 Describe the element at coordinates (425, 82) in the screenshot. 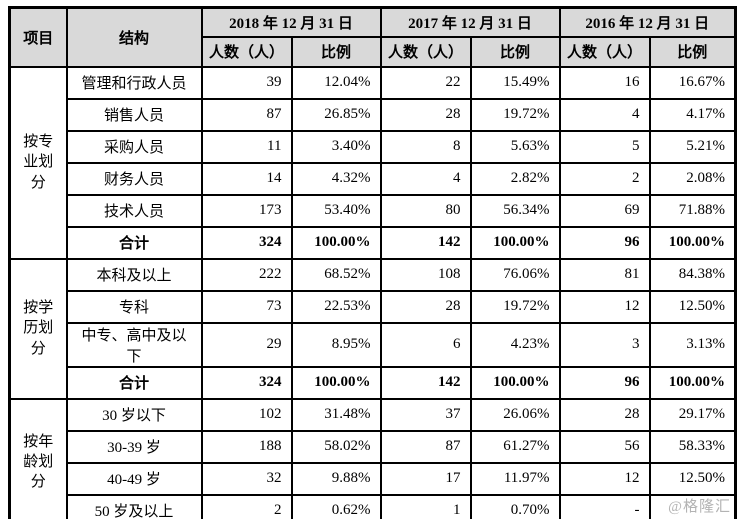

I see `value-cell: 22` at that location.